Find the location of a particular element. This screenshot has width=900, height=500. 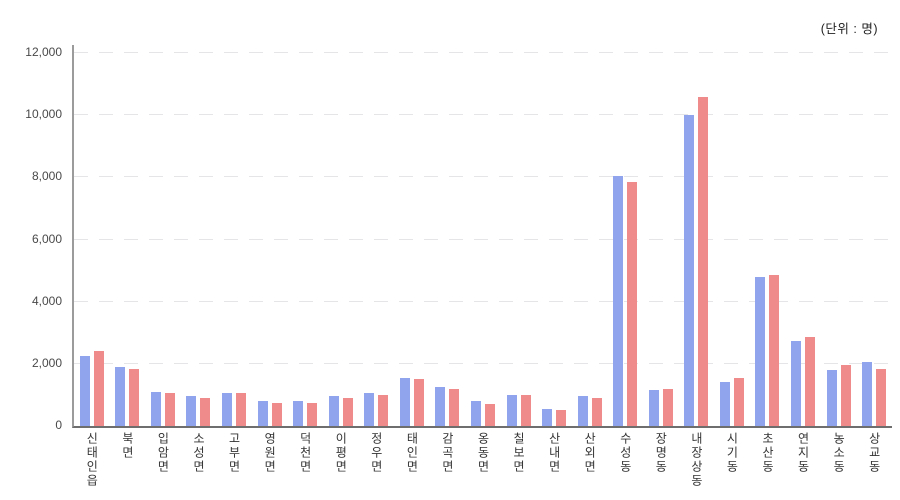

x-axis-label-cell: 감곡면 is located at coordinates (448, 460).